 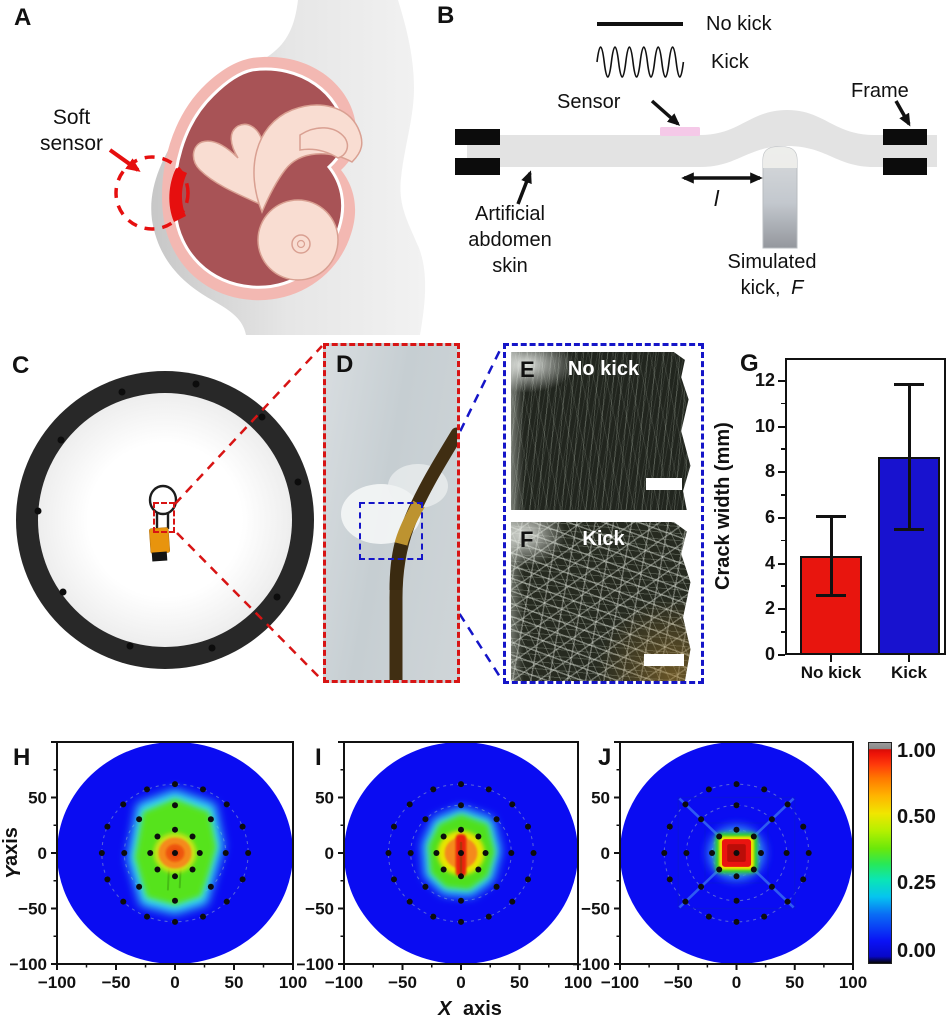 I want to click on heatmap-panel-H: −100 −50 0 50 100 −100 −50 0 50, so click(x=158, y=866).